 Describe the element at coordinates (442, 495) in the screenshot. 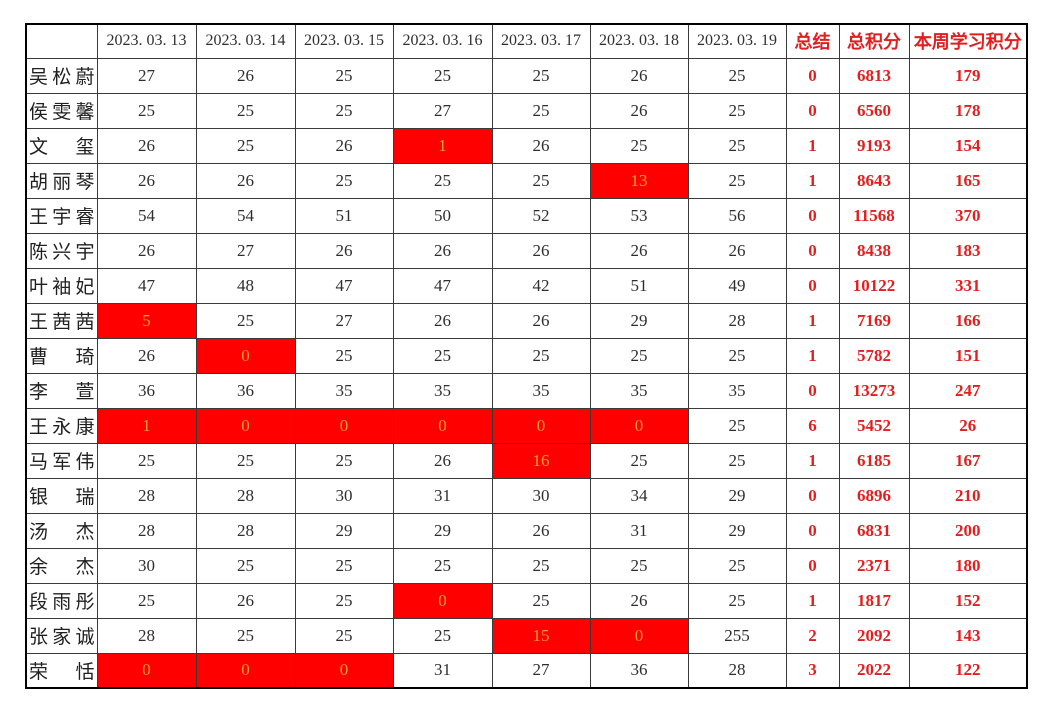

I see `day-score-cell: 31` at that location.